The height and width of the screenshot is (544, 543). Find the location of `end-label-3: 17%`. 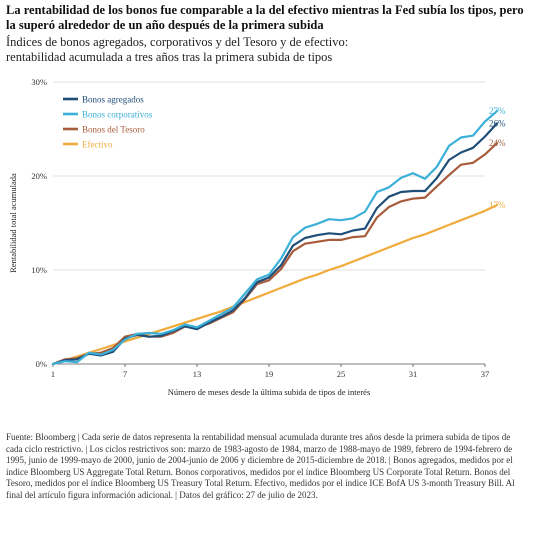

end-label-3: 17% is located at coordinates (497, 205).